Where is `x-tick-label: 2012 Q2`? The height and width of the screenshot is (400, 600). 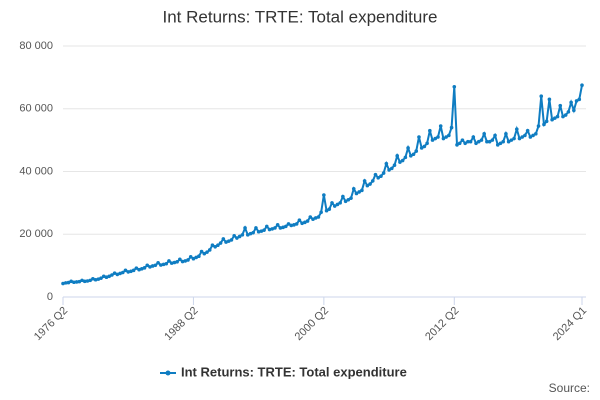
x-tick-label: 2012 Q2 is located at coordinates (442, 324).